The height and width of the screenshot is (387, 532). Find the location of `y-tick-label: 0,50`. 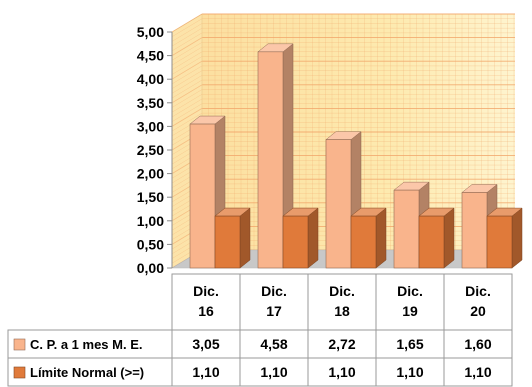

y-tick-label: 0,50 is located at coordinates (150, 244).